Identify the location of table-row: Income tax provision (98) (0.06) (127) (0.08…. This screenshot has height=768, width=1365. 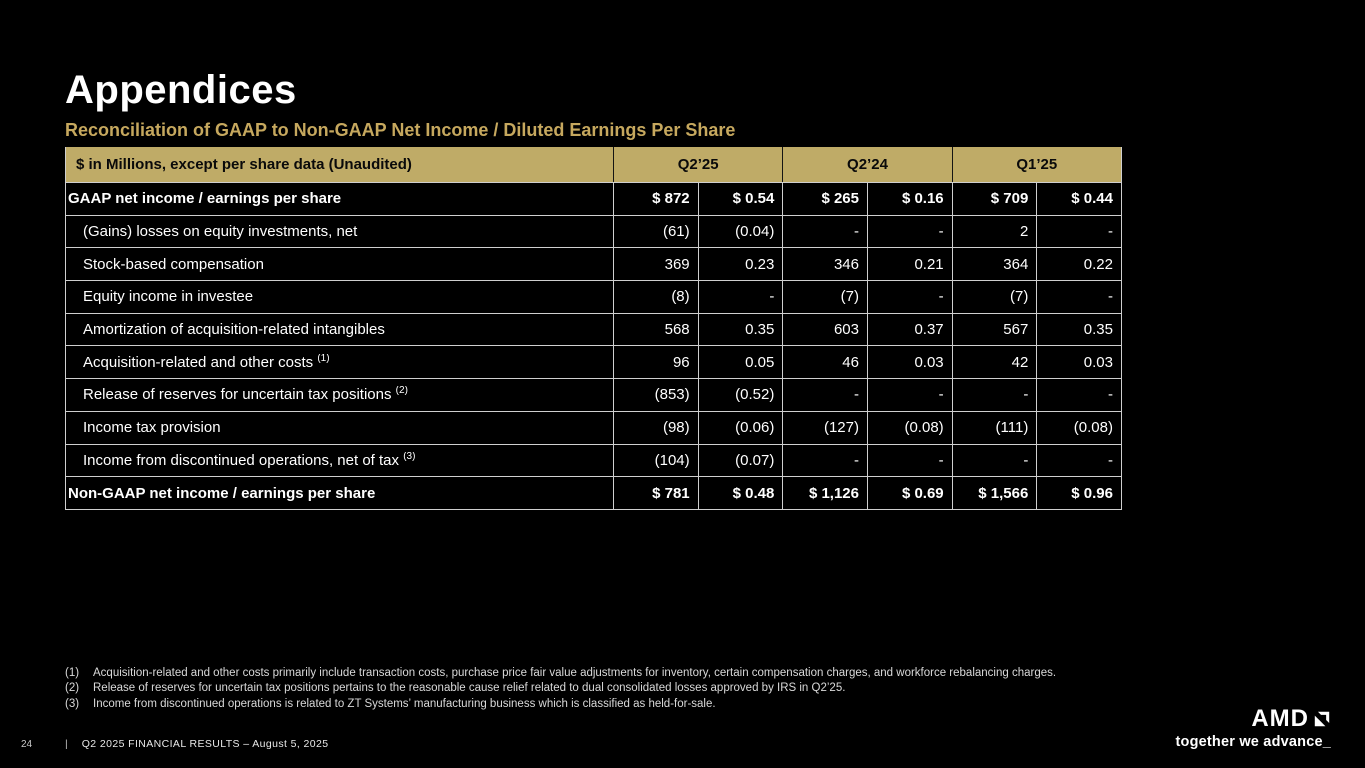
(593, 427).